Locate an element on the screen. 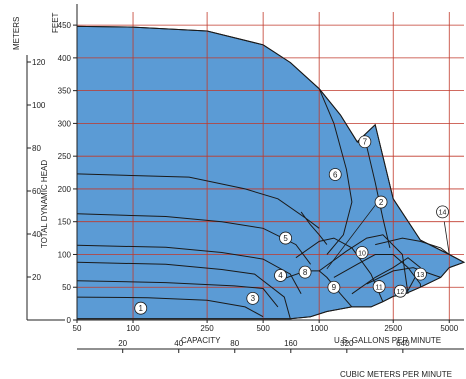 This screenshot has height=379, width=466. marker-number: 2 is located at coordinates (381, 202).